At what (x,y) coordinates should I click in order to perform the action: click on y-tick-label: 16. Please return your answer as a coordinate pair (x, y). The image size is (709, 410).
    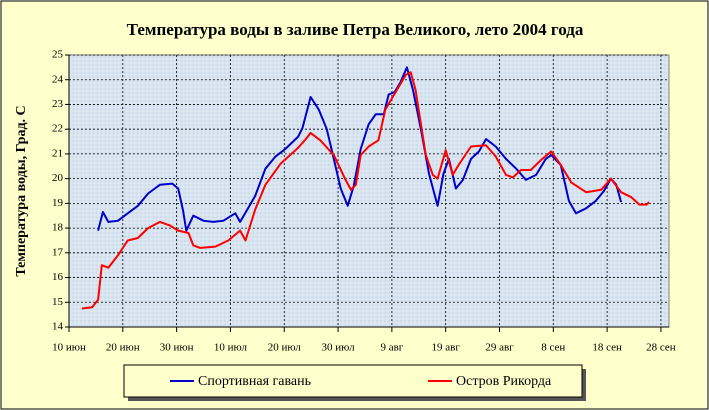
    Looking at the image, I should click on (58, 277).